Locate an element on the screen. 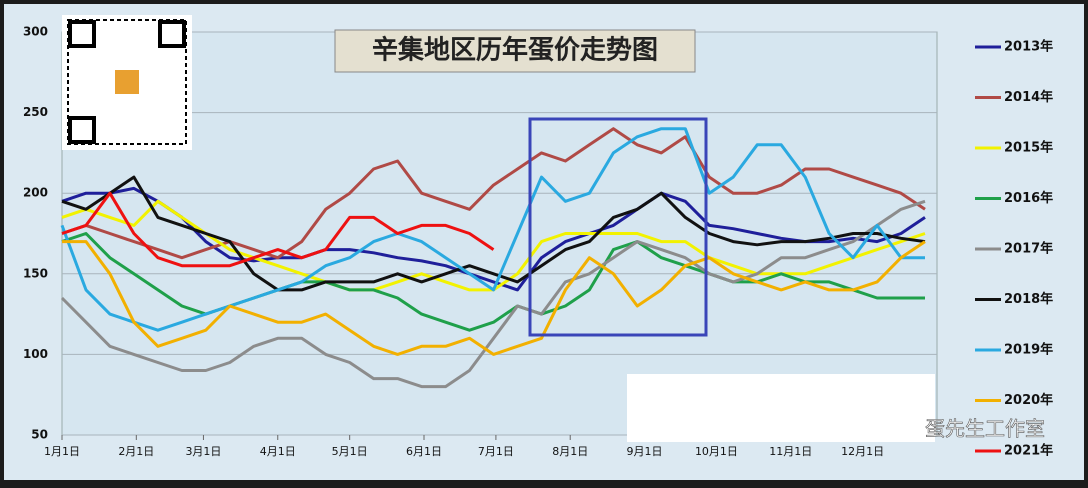  title-box is located at coordinates (515, 51).